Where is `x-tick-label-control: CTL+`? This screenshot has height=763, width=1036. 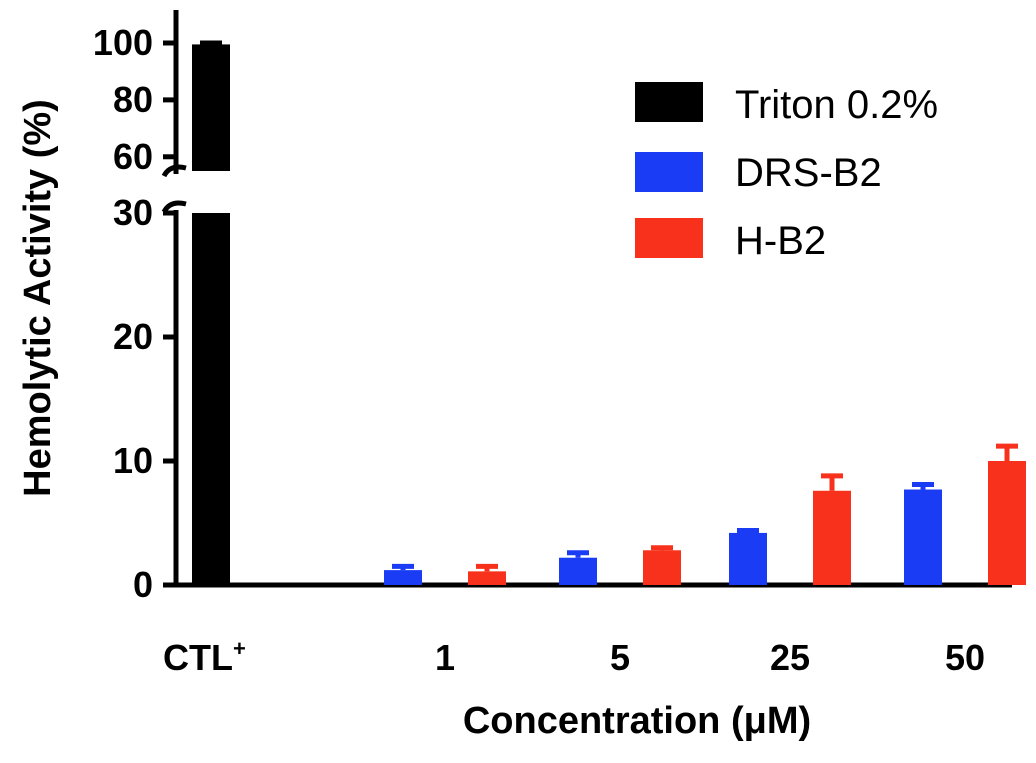 x-tick-label-control: CTL+ is located at coordinates (204, 657).